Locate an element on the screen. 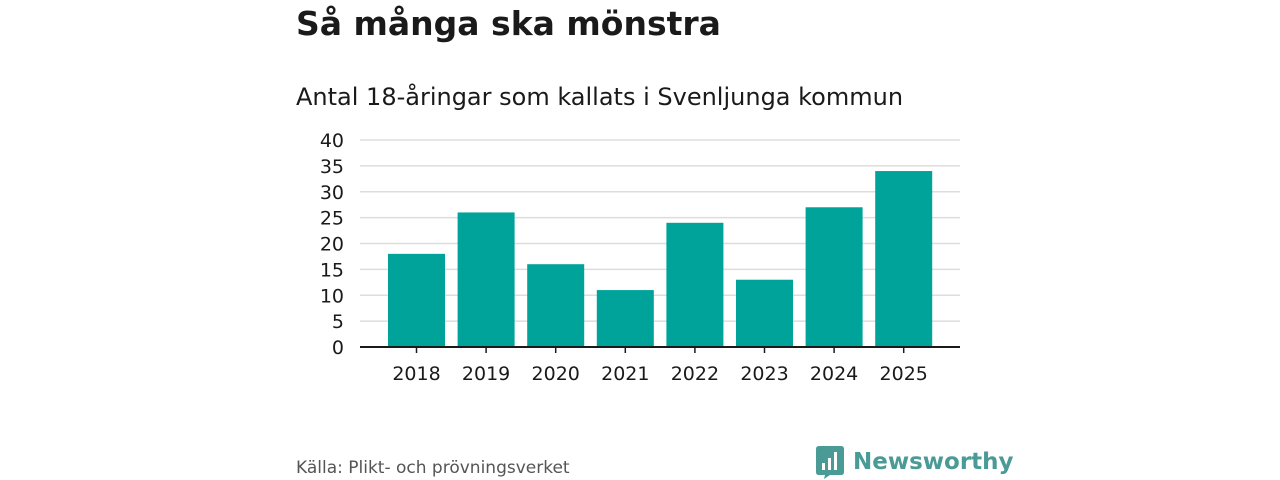 The height and width of the screenshot is (480, 1280). source-note: Källa: Plikt- och prövningsverket is located at coordinates (433, 468).